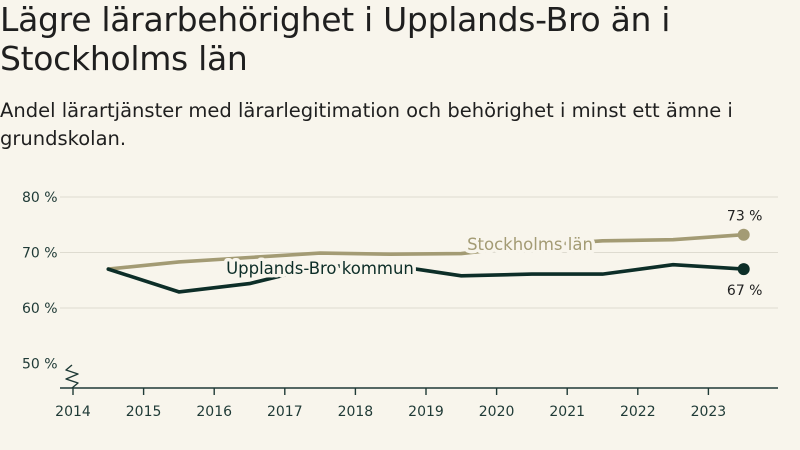 The height and width of the screenshot is (450, 800). I want to click on end-value-label: 73 %, so click(745, 217).